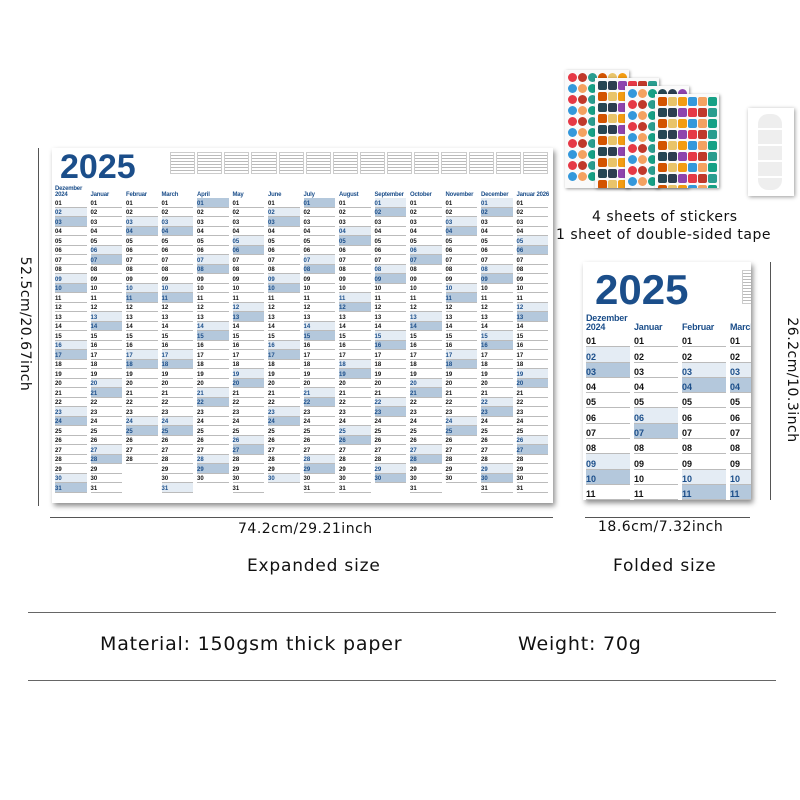  What do you see at coordinates (213, 440) in the screenshot?
I see `day-row: 26` at bounding box center [213, 440].